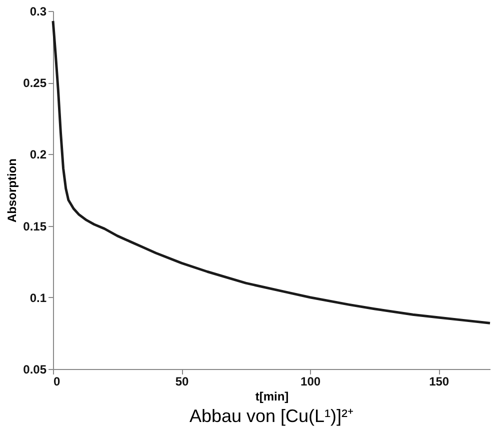 This screenshot has height=431, width=497. What do you see at coordinates (35, 226) in the screenshot?
I see `y-tick-label: 0.15` at bounding box center [35, 226].